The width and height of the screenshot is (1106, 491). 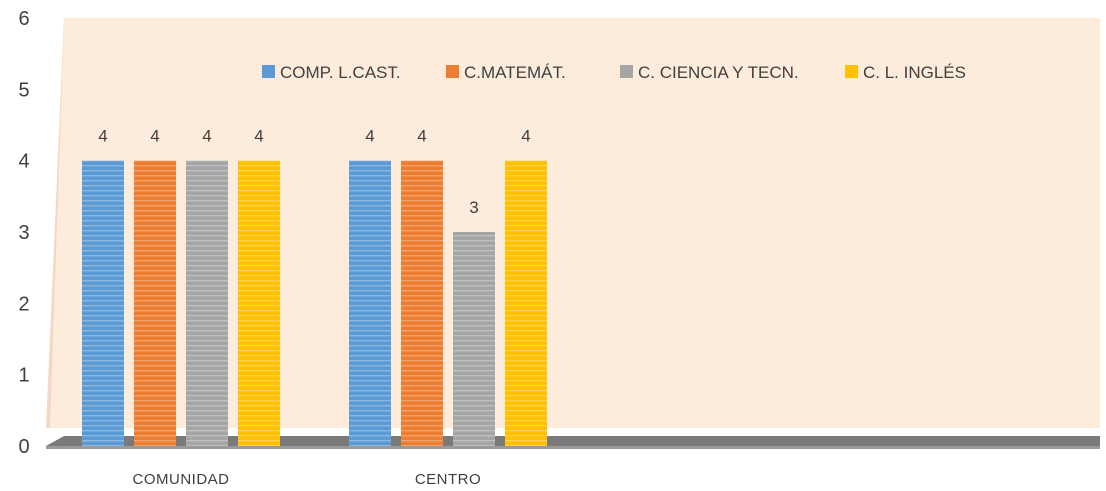 What do you see at coordinates (914, 72) in the screenshot?
I see `legend-label: C. L. INGLÉS` at bounding box center [914, 72].